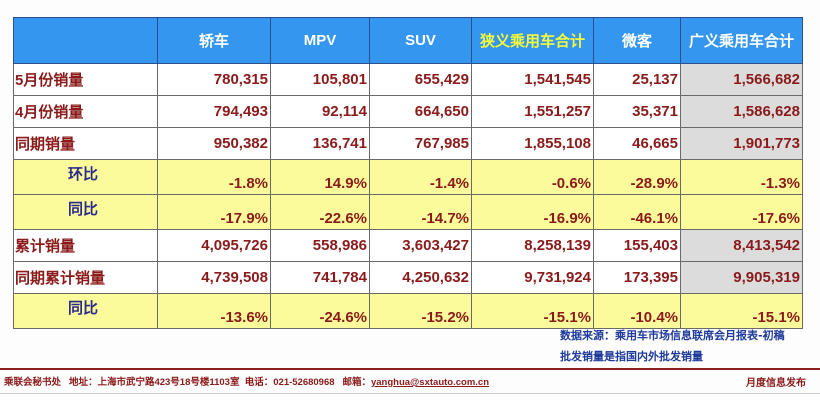  What do you see at coordinates (532, 79) in the screenshot?
I see `cell: 1,541,545` at bounding box center [532, 79].